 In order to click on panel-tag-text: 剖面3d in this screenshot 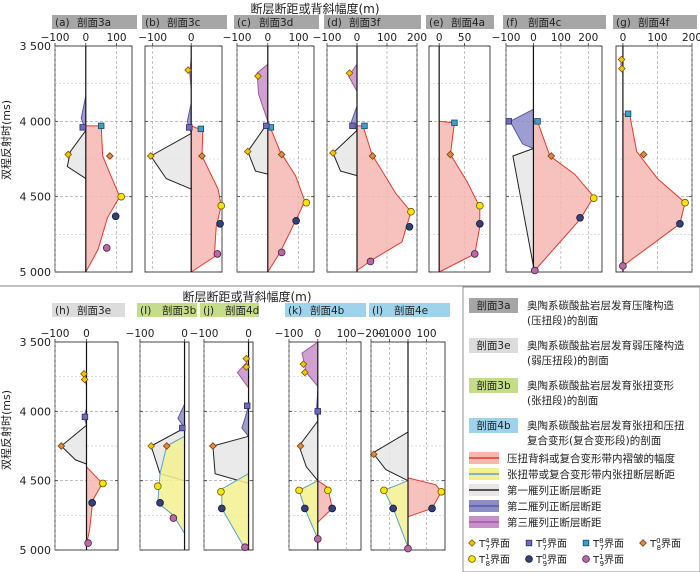, I will do `click(276, 22)`.